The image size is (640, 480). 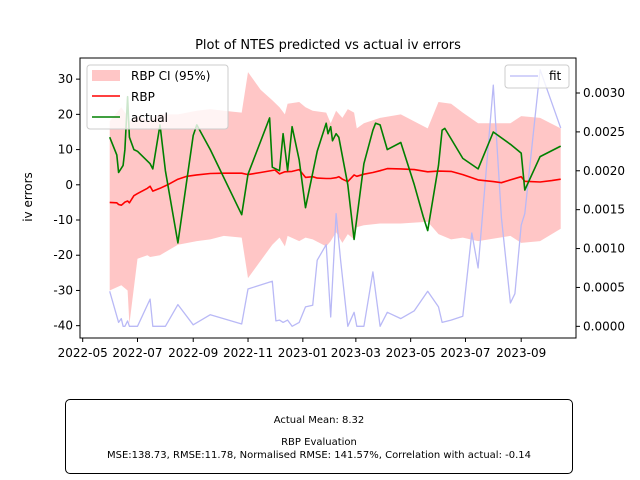 What do you see at coordinates (356, 353) in the screenshot?
I see `x-tick-label: 2023-03` at bounding box center [356, 353].